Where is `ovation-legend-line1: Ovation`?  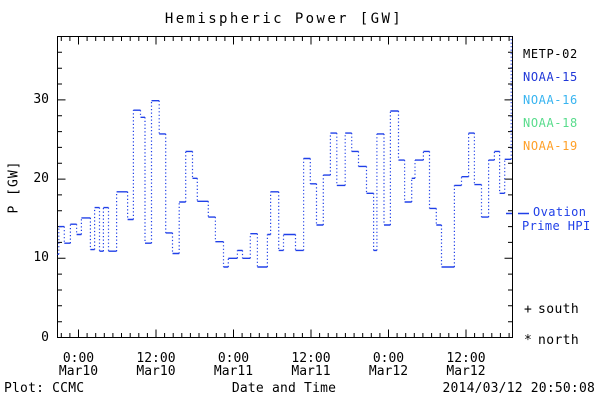
ovation-legend-line1: Ovation is located at coordinates (560, 212).